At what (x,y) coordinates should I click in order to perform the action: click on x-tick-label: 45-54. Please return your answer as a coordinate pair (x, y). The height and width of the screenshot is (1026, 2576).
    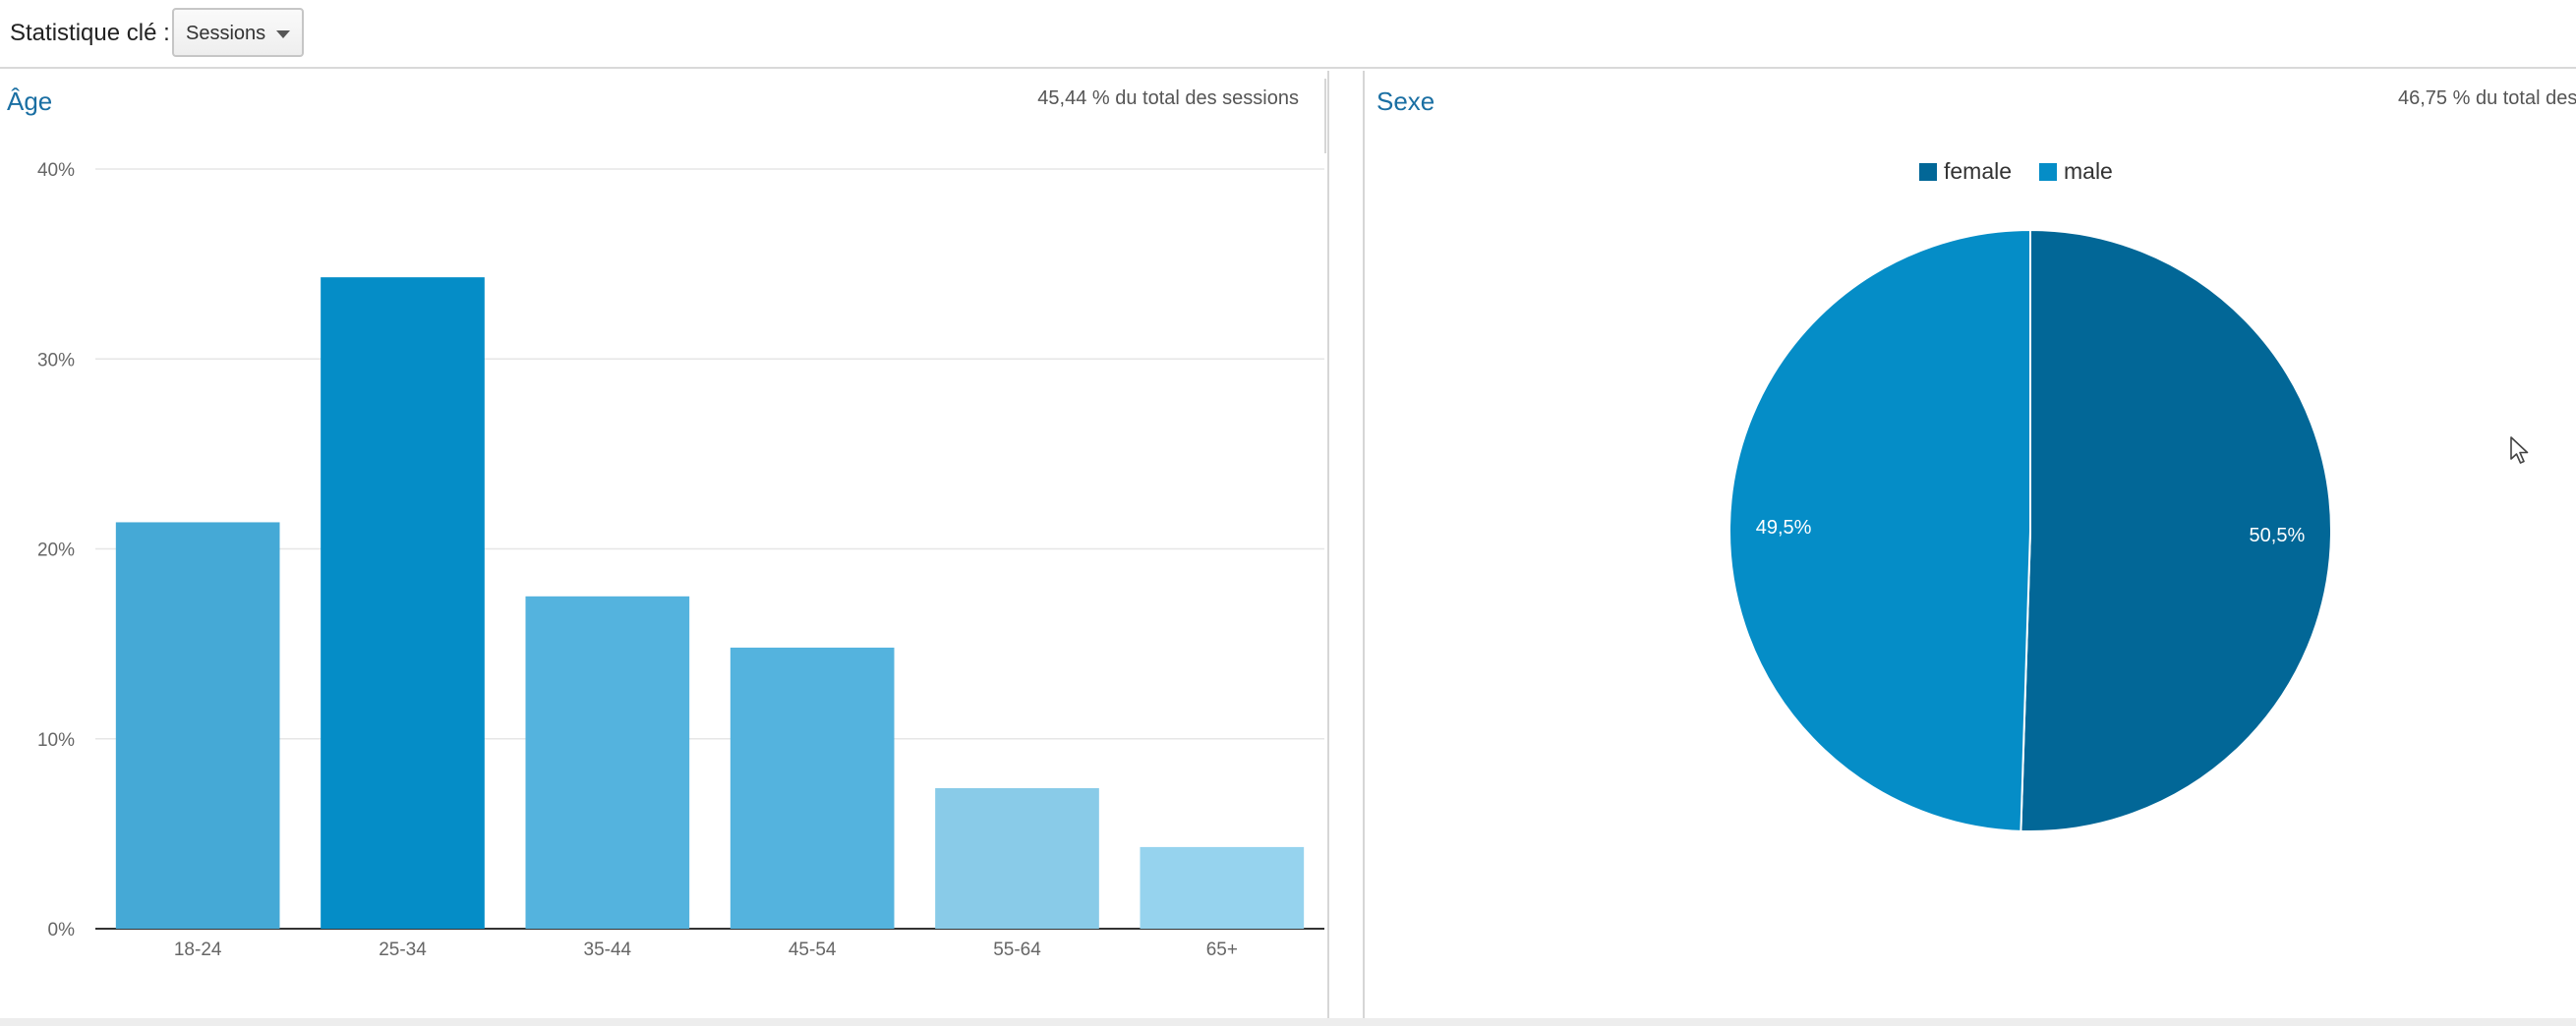
    Looking at the image, I should click on (813, 950).